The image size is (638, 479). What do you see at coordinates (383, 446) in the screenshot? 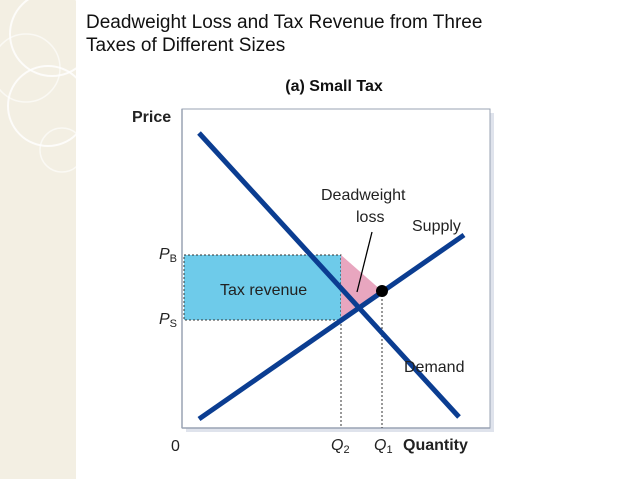
I see `q1-label: Q1` at bounding box center [383, 446].